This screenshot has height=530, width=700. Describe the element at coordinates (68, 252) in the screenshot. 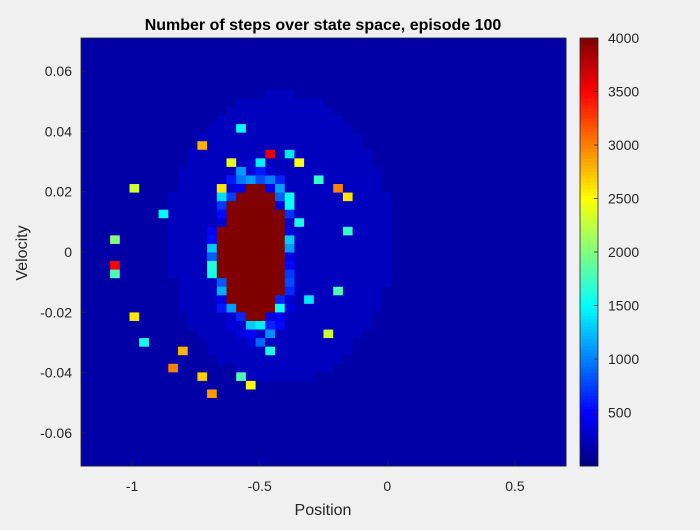

I see `y-tick-label: 0` at that location.